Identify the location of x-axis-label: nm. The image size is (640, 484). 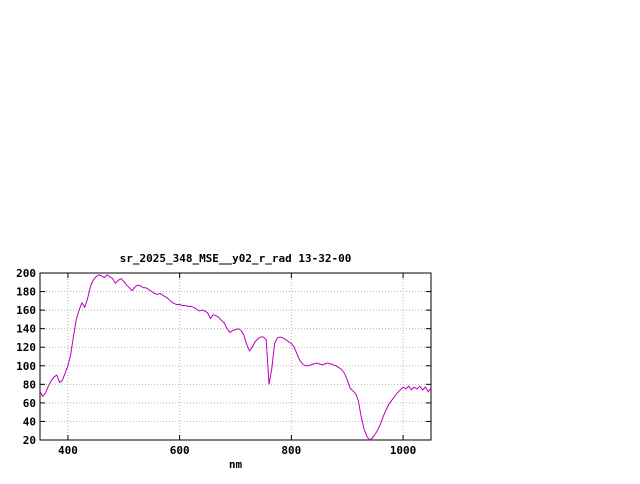
(235, 464).